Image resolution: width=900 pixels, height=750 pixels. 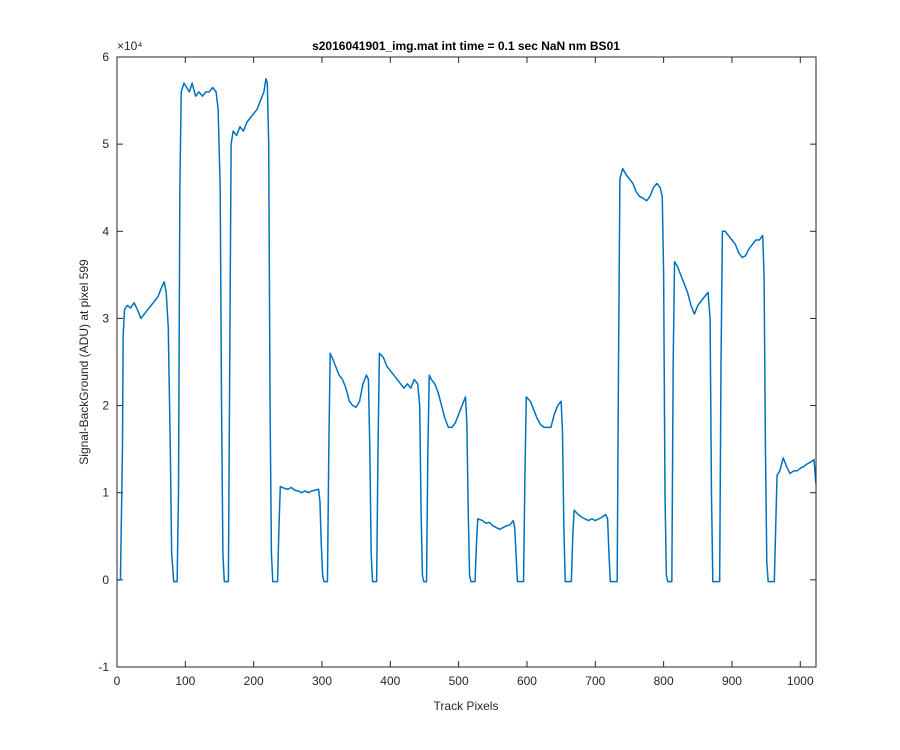 What do you see at coordinates (466, 706) in the screenshot?
I see `x-axis-label: Track Pixels` at bounding box center [466, 706].